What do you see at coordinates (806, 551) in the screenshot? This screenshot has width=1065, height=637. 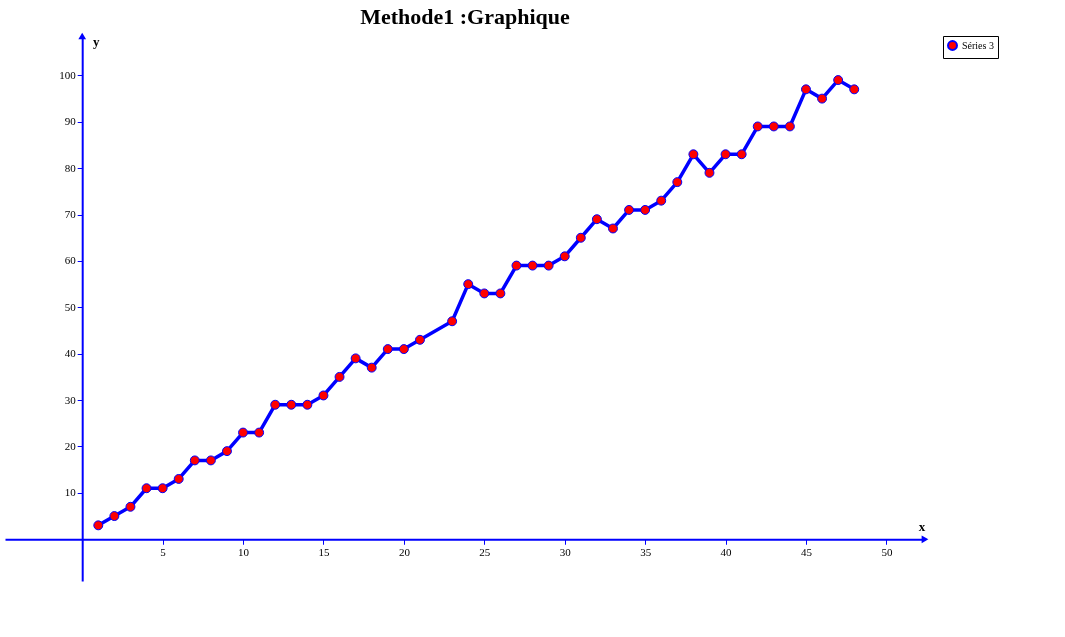 I see `x-tick-label: 45` at bounding box center [806, 551].